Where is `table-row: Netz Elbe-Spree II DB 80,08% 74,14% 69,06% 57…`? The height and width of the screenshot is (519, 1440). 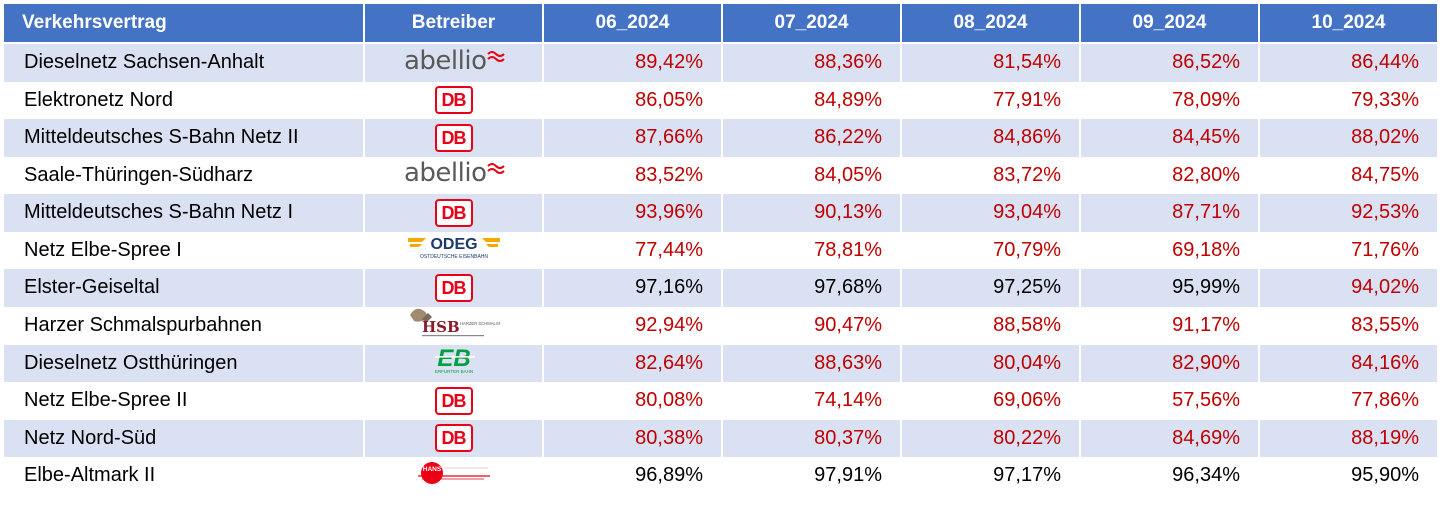
table-row: Netz Elbe-Spree II DB 80,08% 74,14% 69,06% 57… is located at coordinates (720, 401).